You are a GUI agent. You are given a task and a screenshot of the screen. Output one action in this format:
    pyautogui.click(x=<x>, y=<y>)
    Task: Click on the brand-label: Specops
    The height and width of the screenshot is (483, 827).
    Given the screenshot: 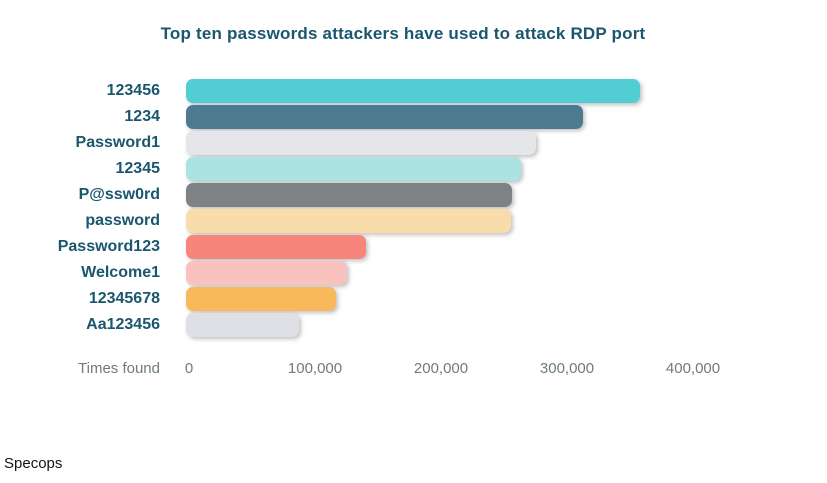 What is the action you would take?
    pyautogui.click(x=33, y=463)
    